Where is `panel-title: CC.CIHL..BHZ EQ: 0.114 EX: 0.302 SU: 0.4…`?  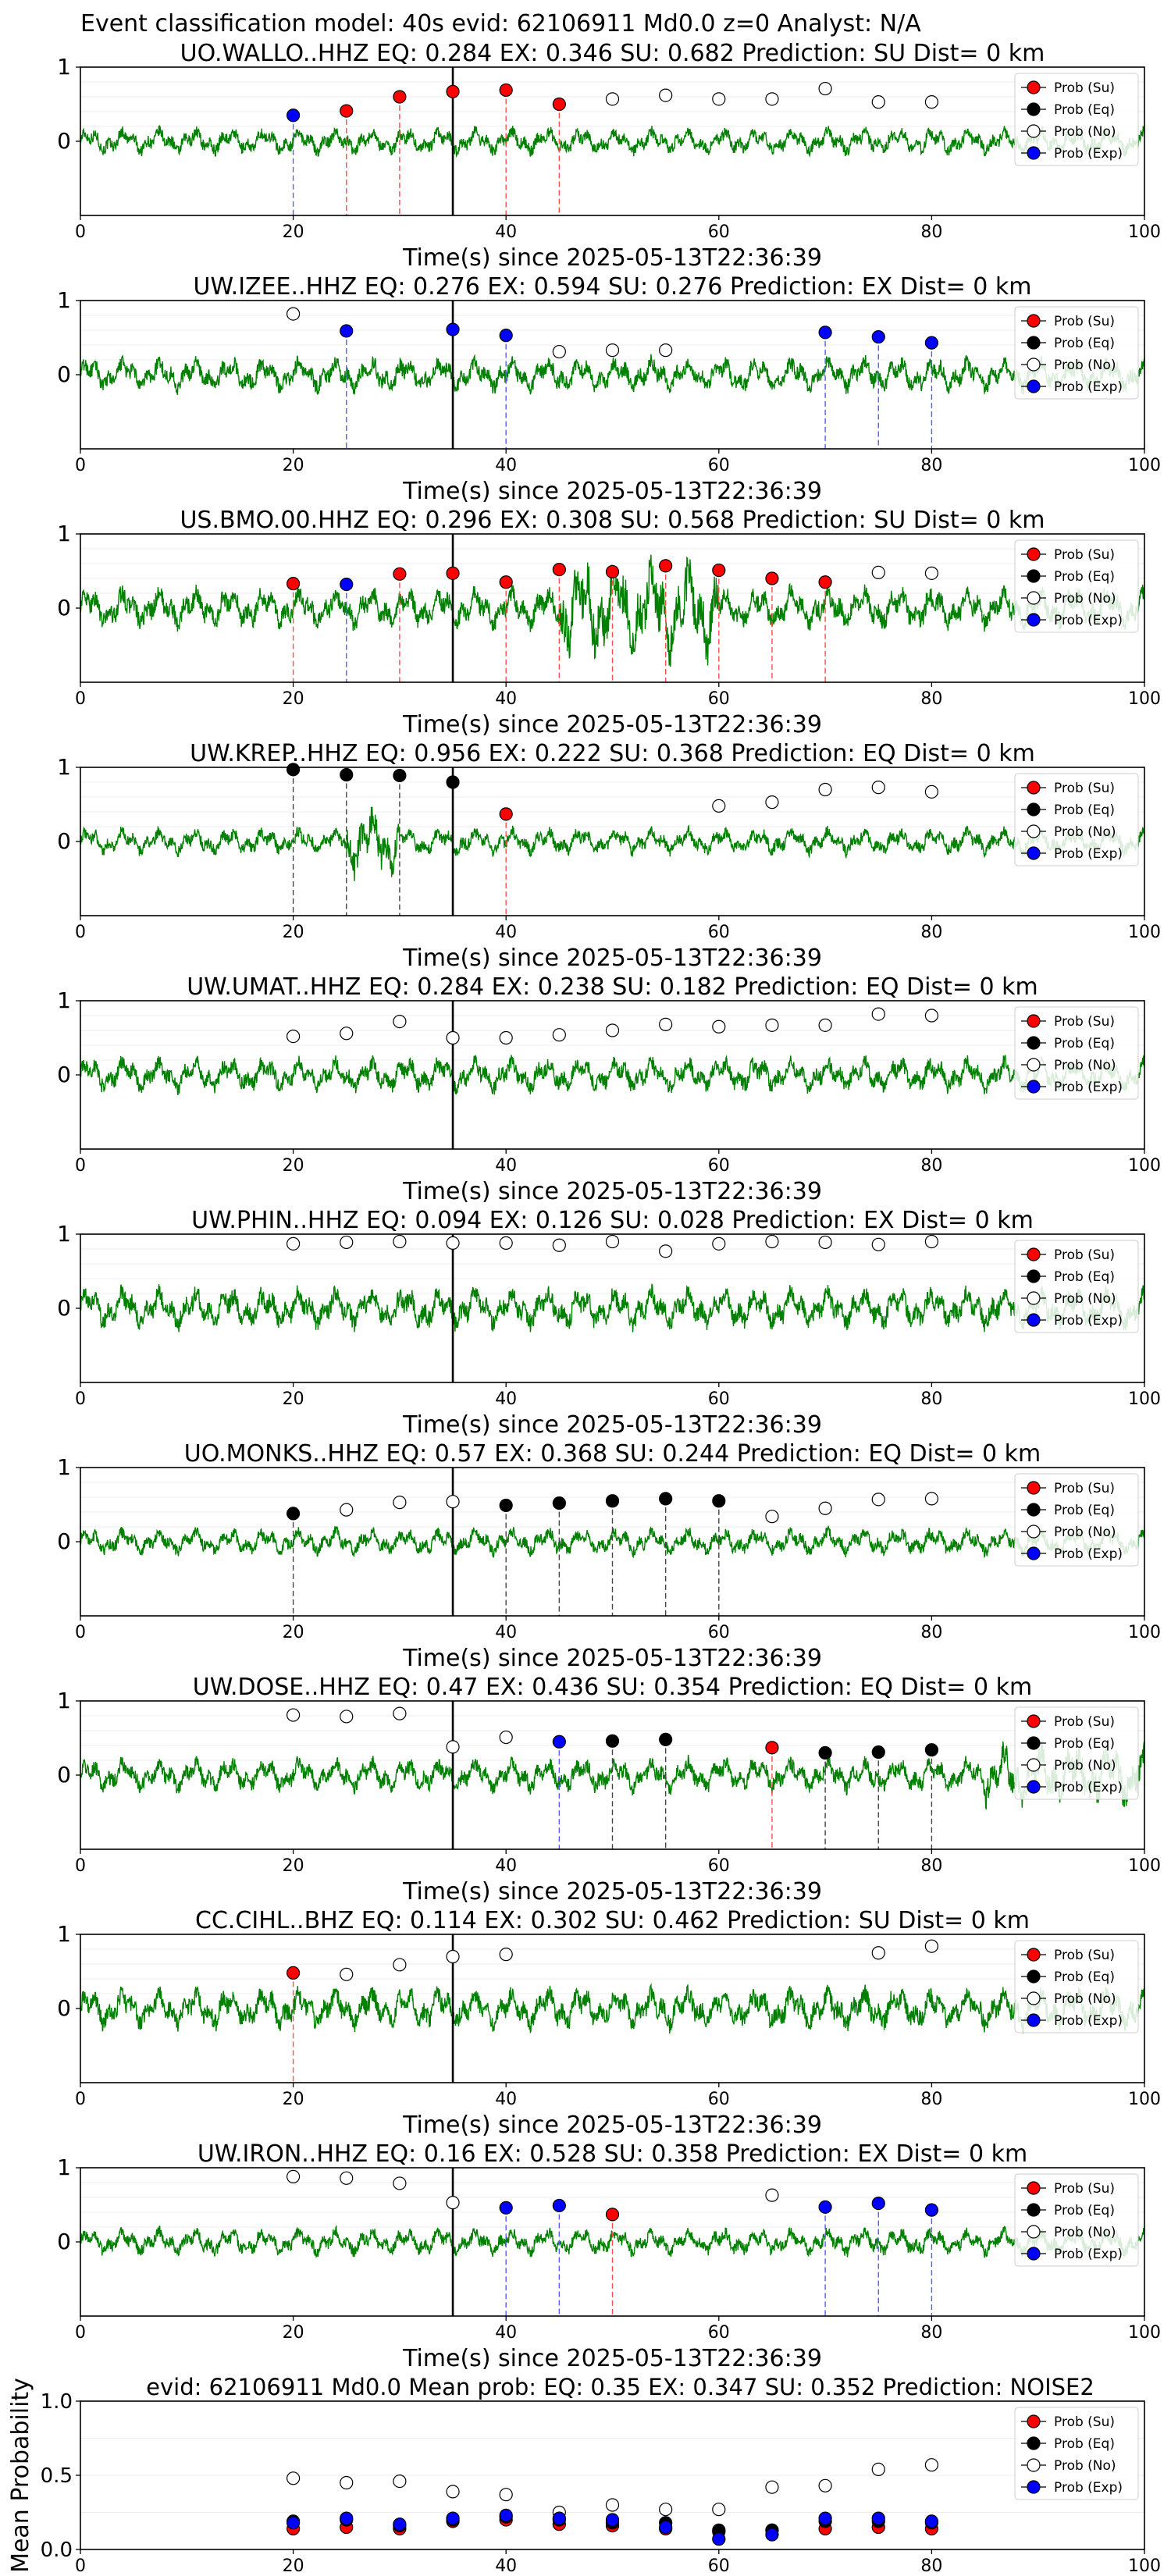 panel-title: CC.CIHL..BHZ EQ: 0.114 EX: 0.302 SU: 0.4… is located at coordinates (612, 1920).